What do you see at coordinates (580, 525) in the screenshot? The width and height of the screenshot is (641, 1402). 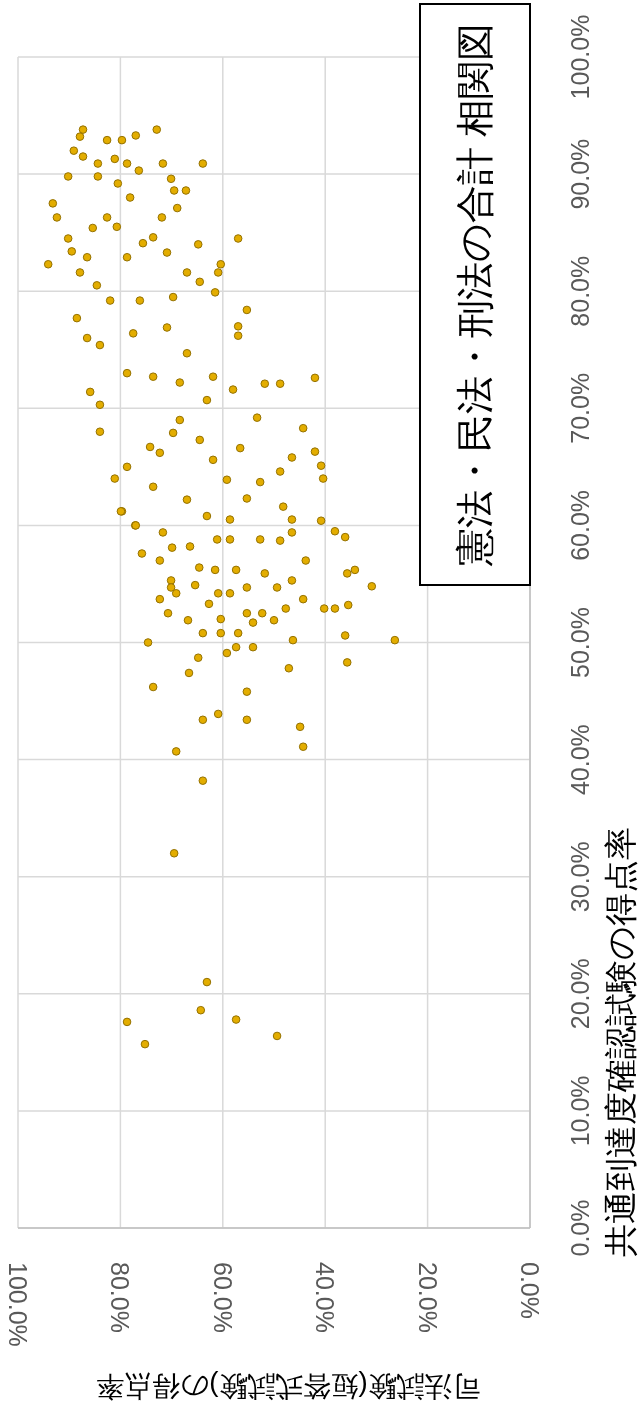 I see `y-tick-label: 60.0%` at bounding box center [580, 525].